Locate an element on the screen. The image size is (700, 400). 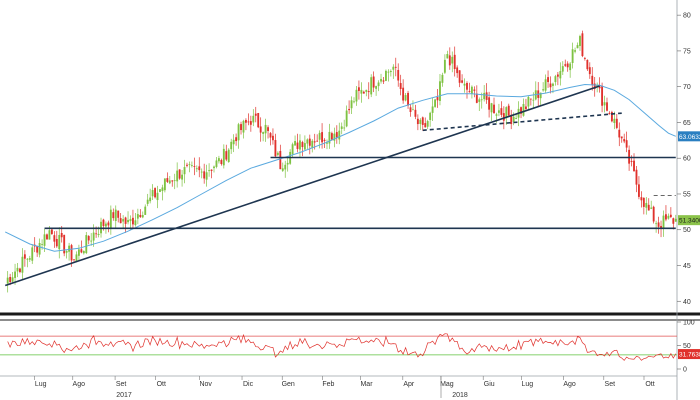
price-tick-label: 65 is located at coordinates (687, 123).